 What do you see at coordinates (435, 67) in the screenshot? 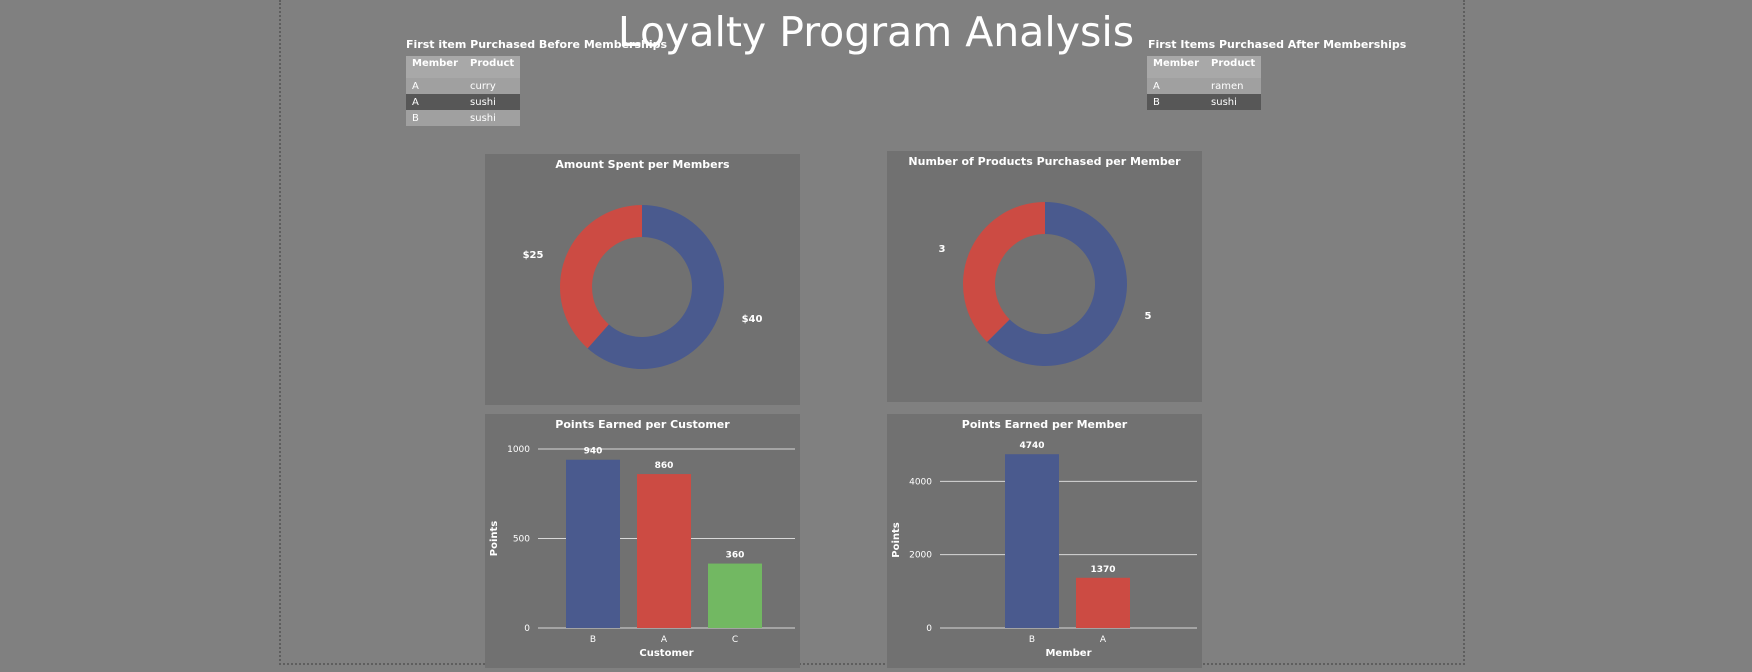
I see `before-header-member: Member` at bounding box center [435, 67].